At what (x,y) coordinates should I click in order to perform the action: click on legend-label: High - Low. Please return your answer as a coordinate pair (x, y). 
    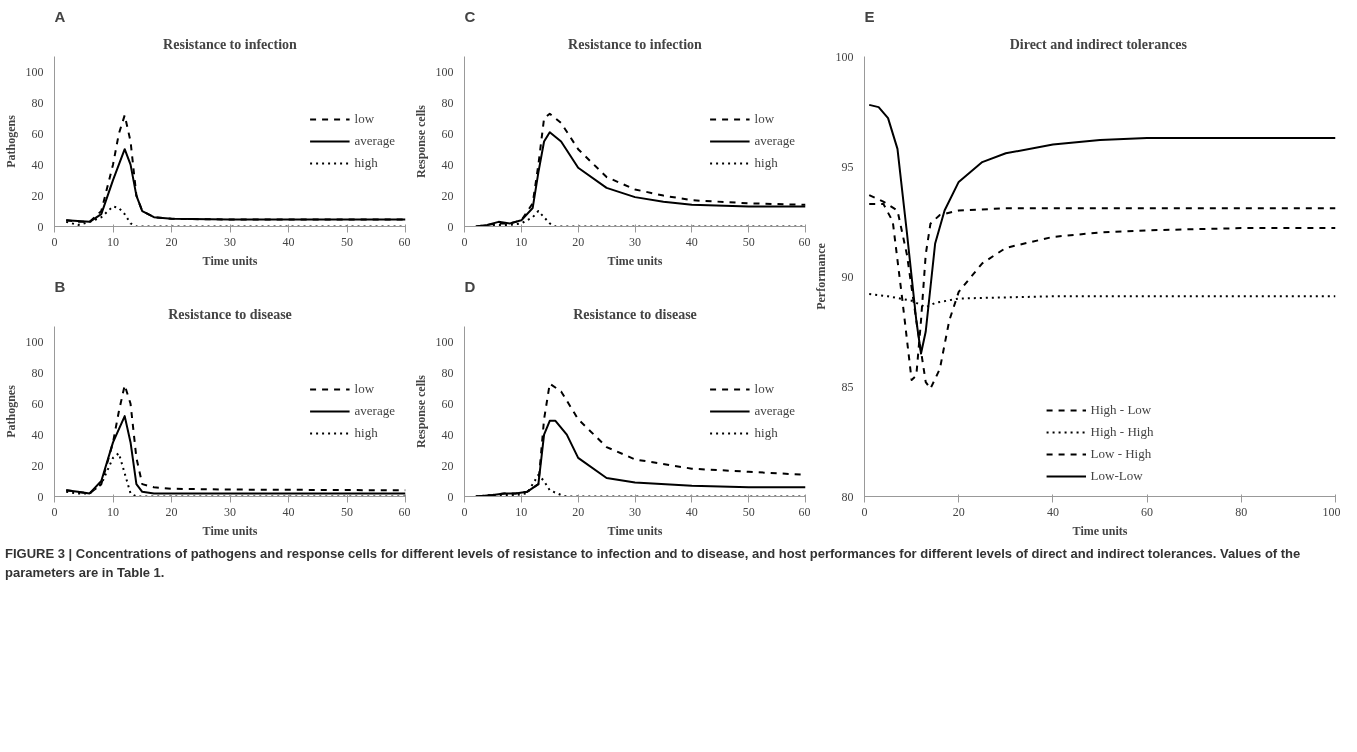
    Looking at the image, I should click on (1121, 410).